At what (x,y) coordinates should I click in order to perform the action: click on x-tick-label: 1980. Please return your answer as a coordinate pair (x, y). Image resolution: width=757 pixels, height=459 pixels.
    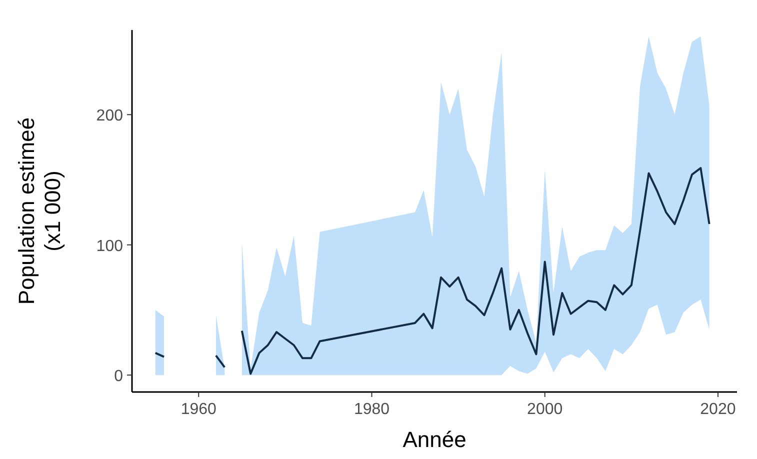
    Looking at the image, I should click on (372, 409).